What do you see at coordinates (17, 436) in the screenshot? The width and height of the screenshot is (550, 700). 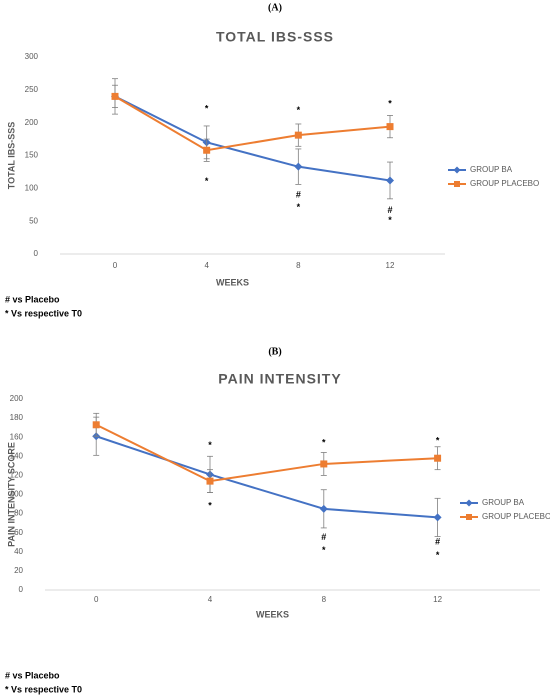 I see `y-tick-label: 160` at bounding box center [17, 436].